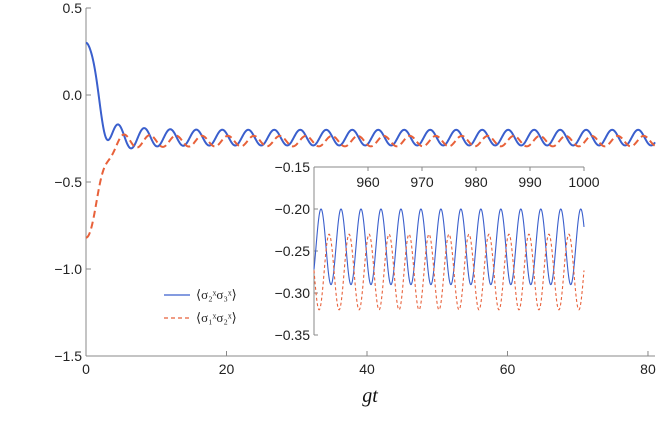 The width and height of the screenshot is (664, 437). What do you see at coordinates (73, 95) in the screenshot?
I see `y-tick-label: 0.0` at bounding box center [73, 95].